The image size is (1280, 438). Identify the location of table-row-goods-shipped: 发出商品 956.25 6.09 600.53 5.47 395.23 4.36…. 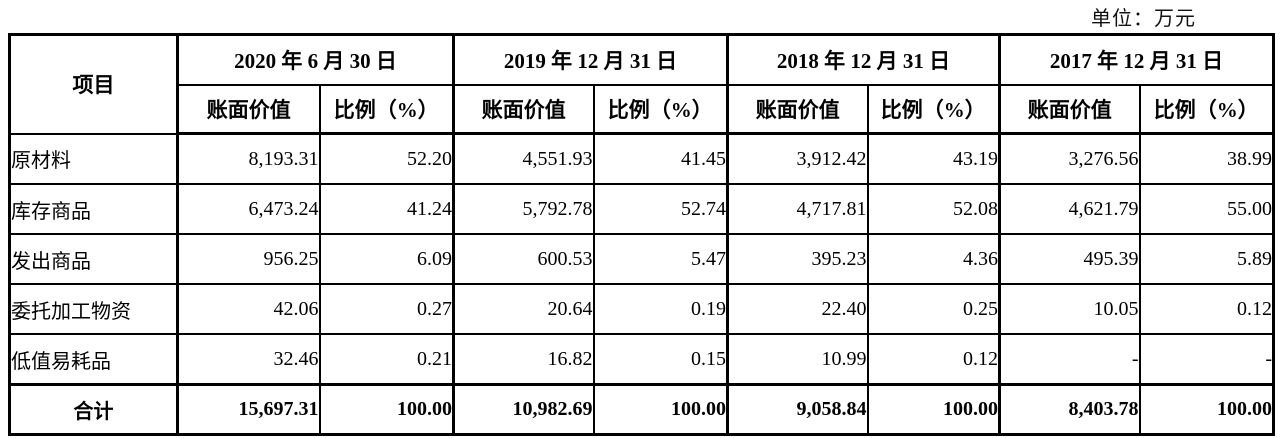
(641, 259).